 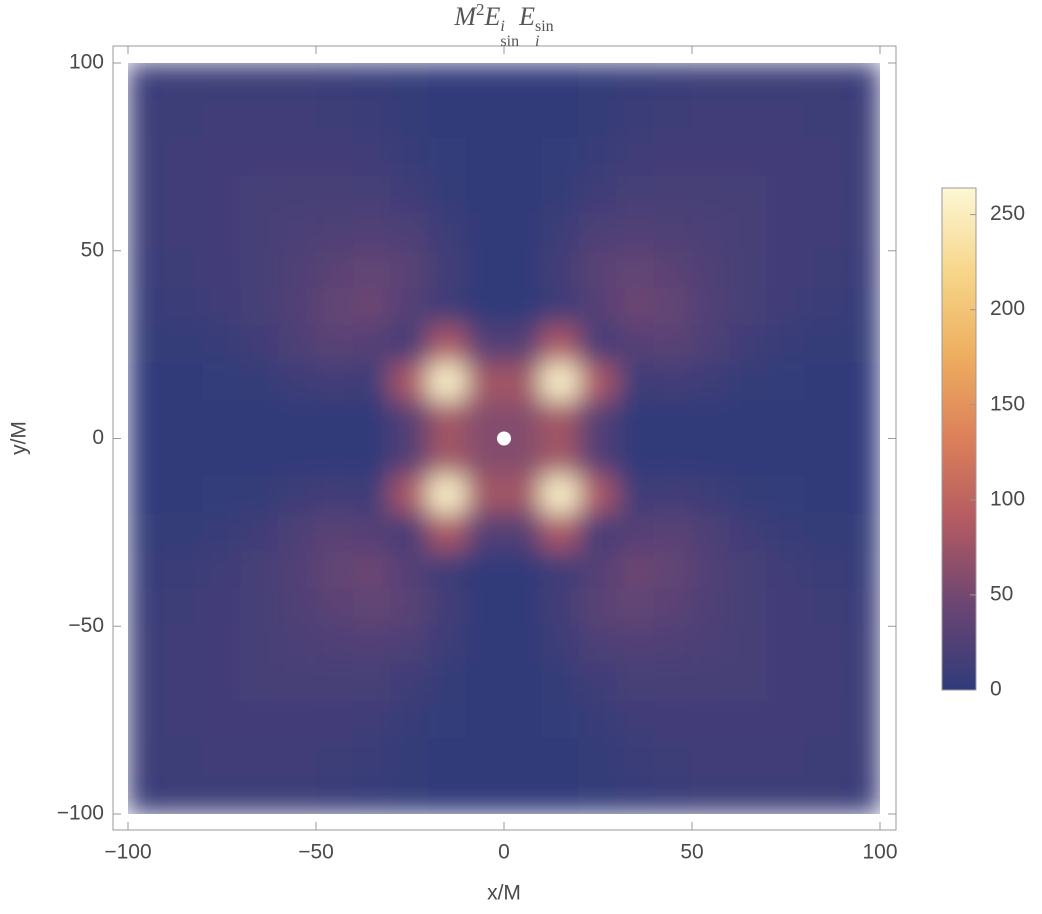 What do you see at coordinates (98, 437) in the screenshot?
I see `y-tick-label: 0` at bounding box center [98, 437].